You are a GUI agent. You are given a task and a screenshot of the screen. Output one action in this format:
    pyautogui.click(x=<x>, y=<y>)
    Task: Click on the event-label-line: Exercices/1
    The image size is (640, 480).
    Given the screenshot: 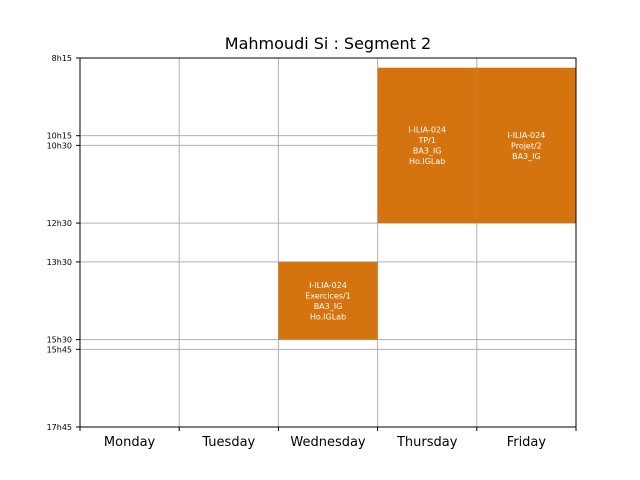 What is the action you would take?
    pyautogui.click(x=327, y=296)
    